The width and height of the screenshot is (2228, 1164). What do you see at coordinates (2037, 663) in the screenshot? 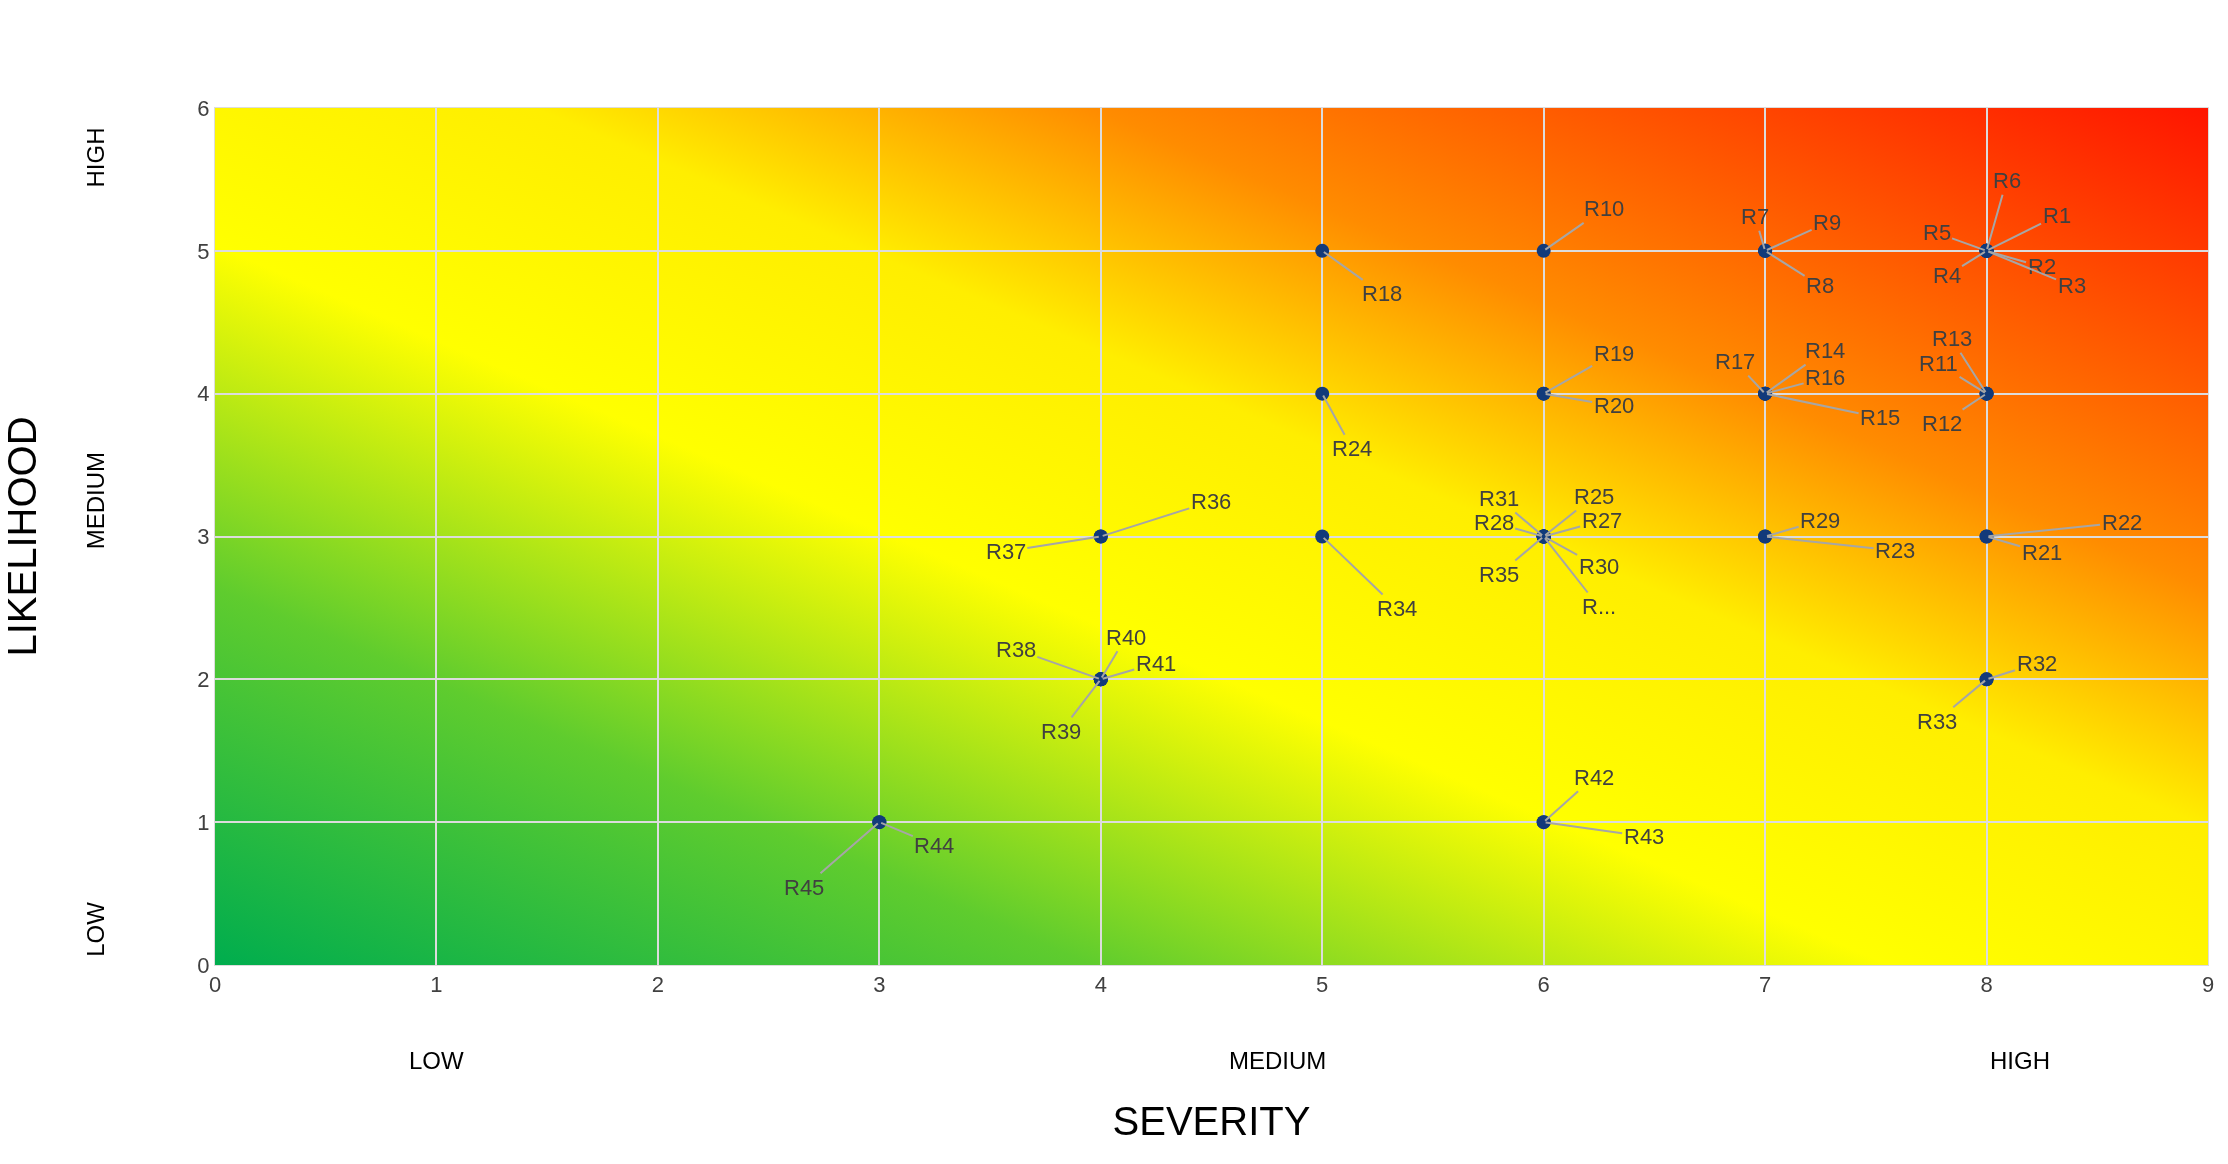
I see `annotation: R32` at bounding box center [2037, 663].